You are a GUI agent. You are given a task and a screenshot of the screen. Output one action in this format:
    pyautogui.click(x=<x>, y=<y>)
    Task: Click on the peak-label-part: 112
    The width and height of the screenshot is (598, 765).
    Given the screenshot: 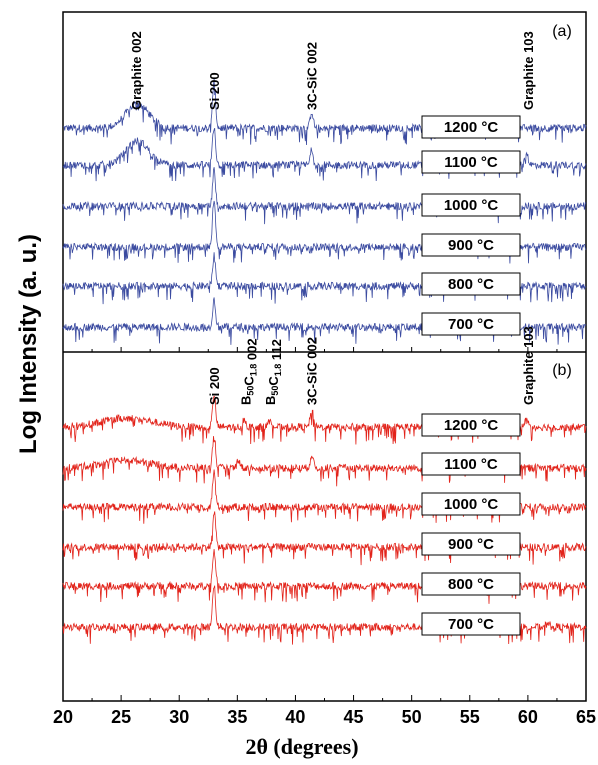 What is the action you would take?
    pyautogui.click(x=276, y=351)
    